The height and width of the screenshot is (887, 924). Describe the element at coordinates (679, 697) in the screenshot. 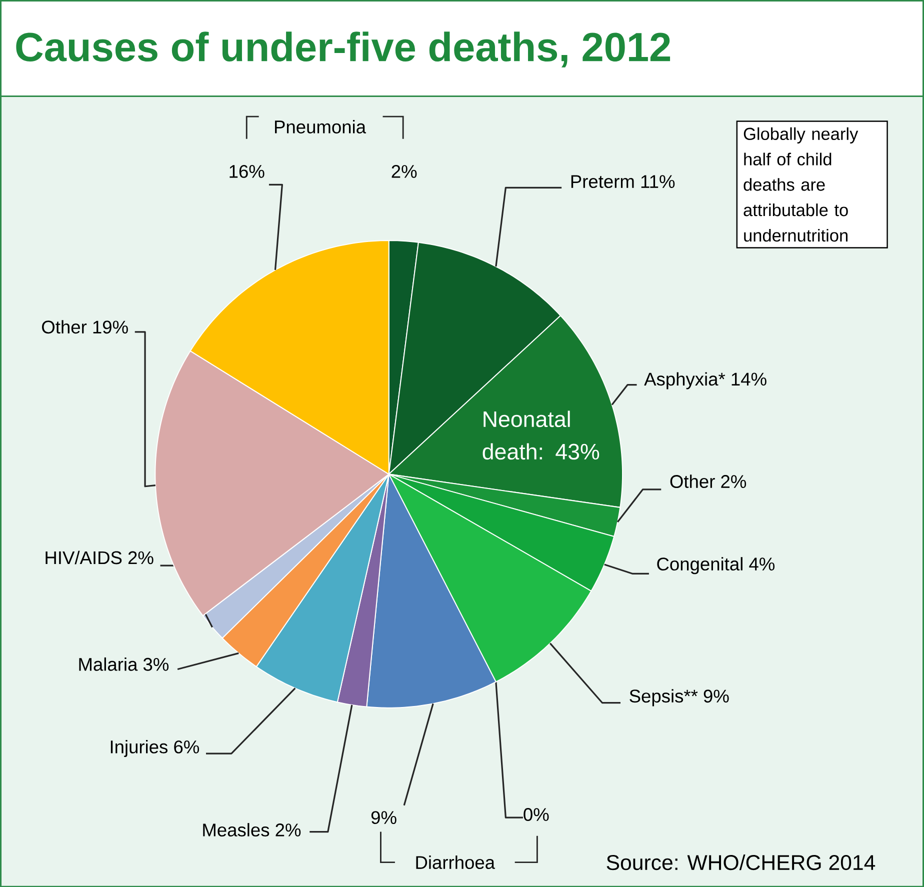

I see `slice-label: Sepsis** 9%` at that location.